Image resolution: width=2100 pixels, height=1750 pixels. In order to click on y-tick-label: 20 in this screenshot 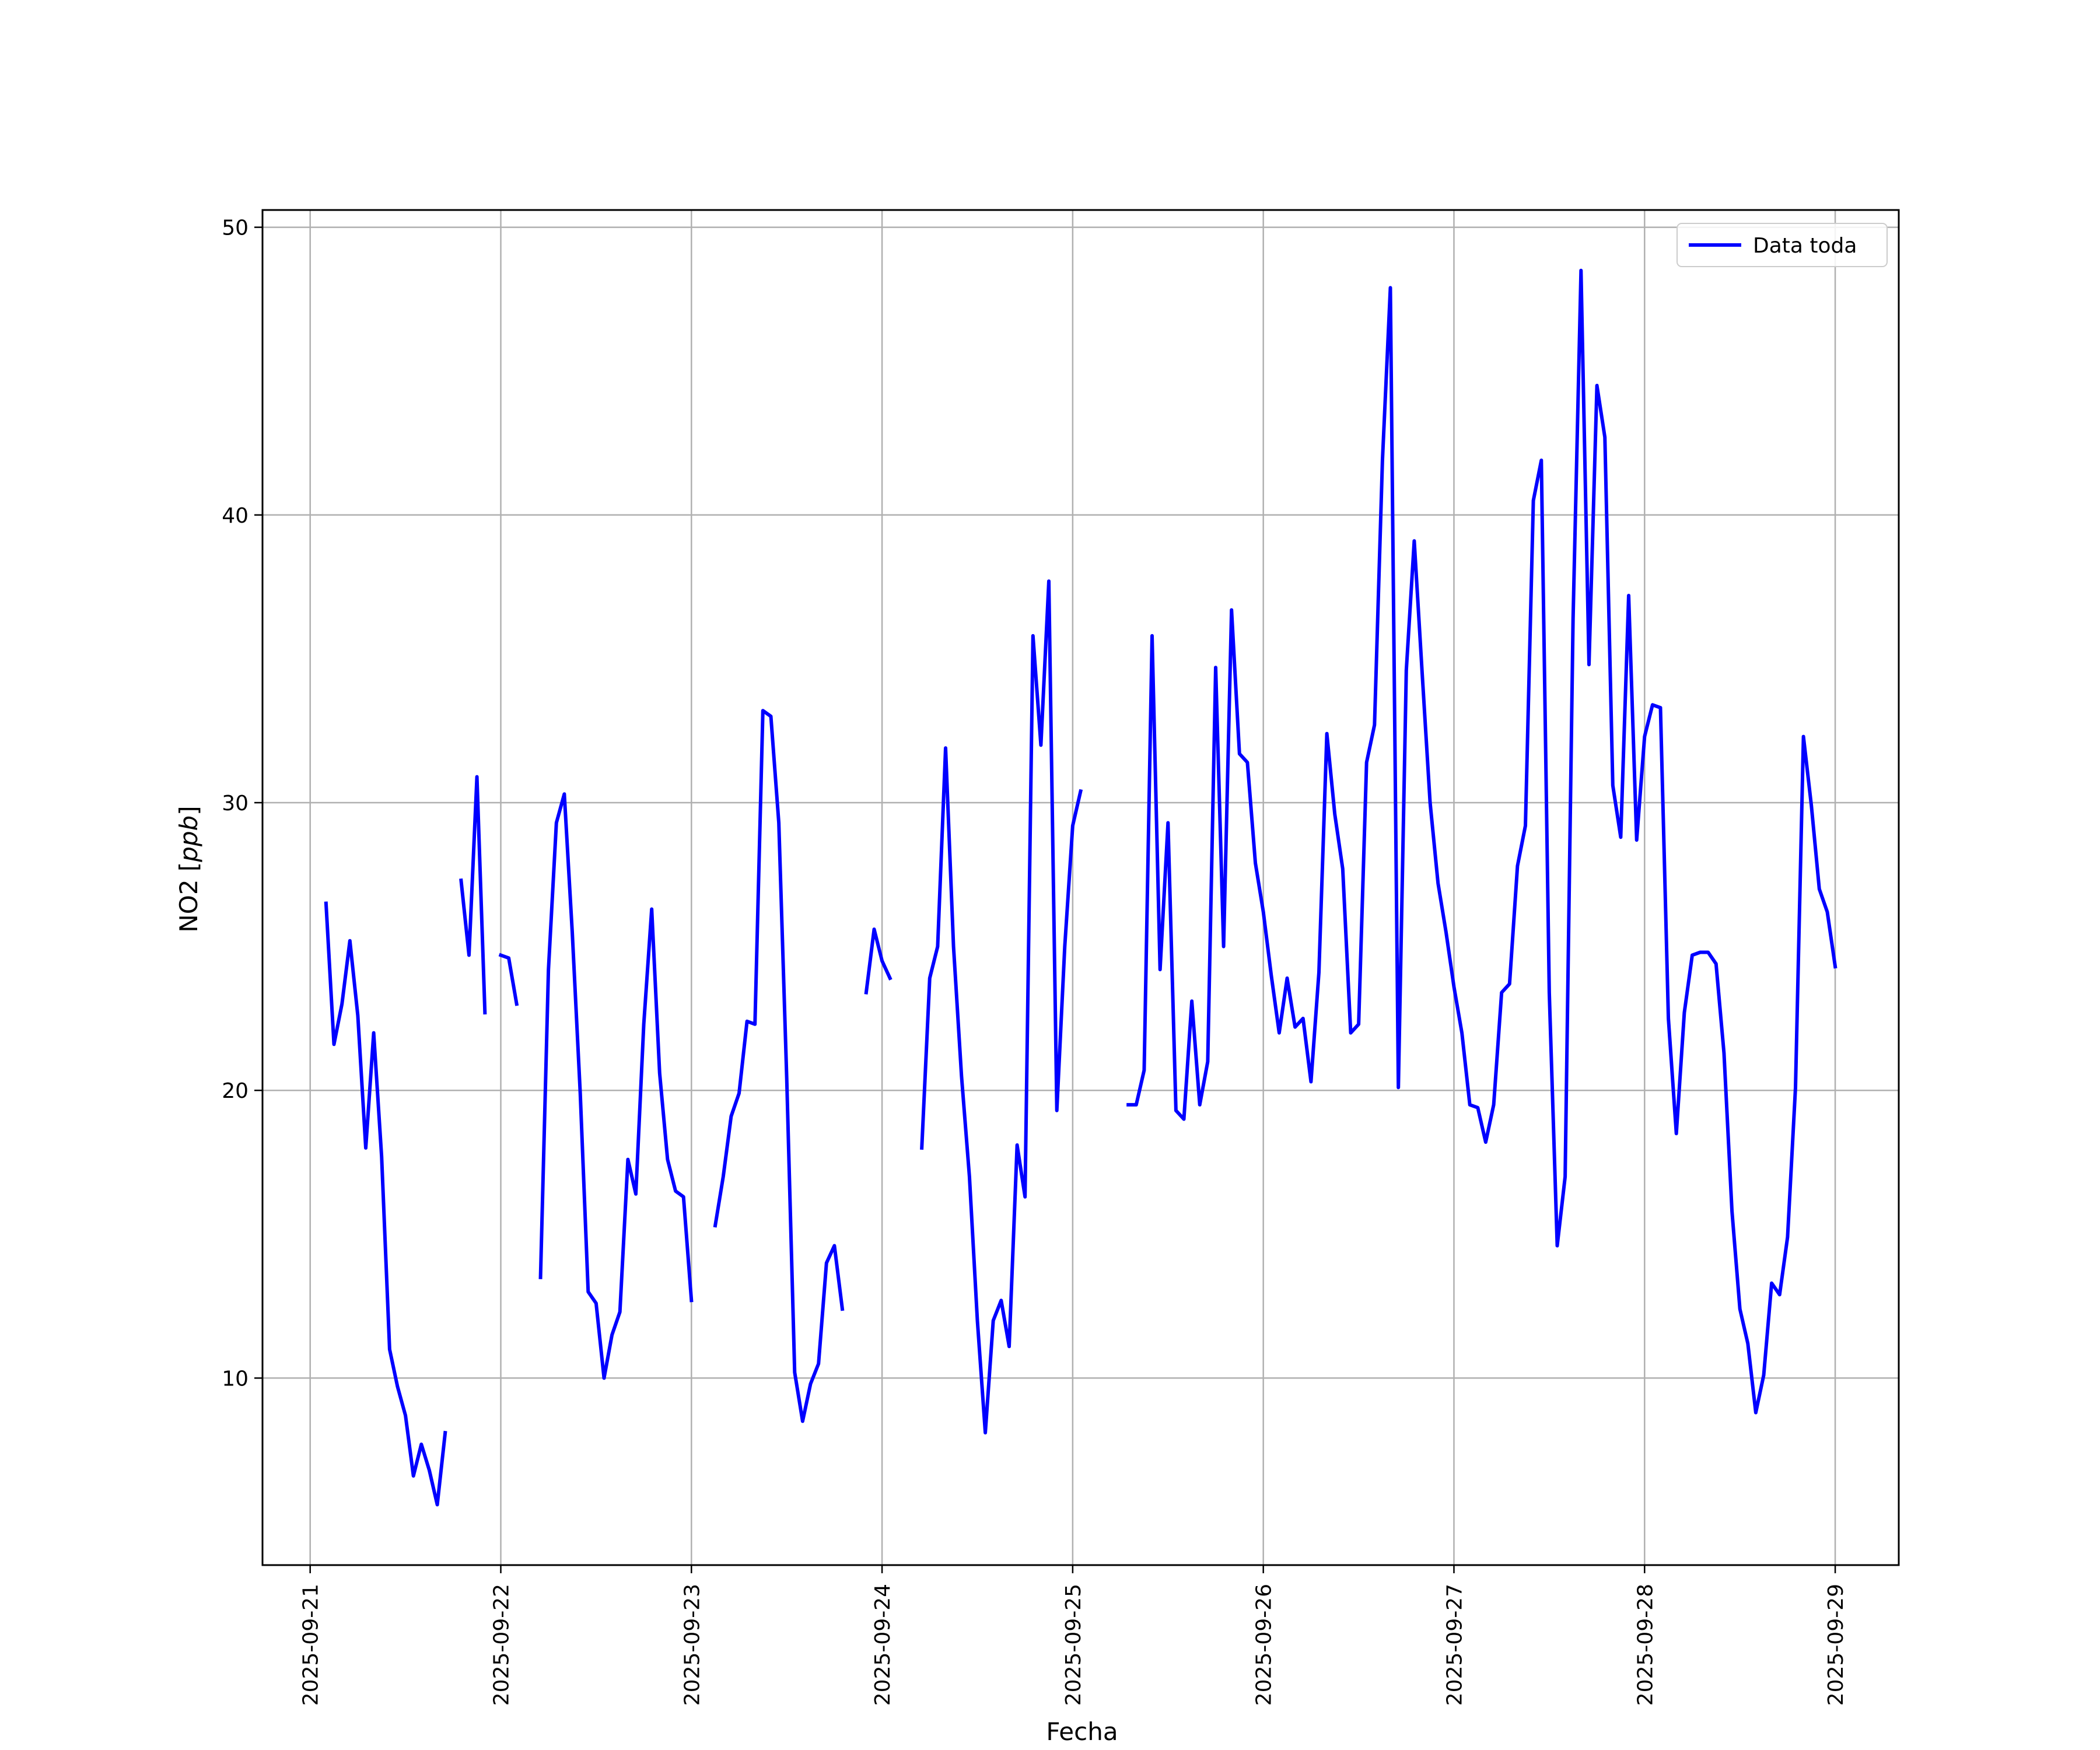, I will do `click(235, 1091)`.